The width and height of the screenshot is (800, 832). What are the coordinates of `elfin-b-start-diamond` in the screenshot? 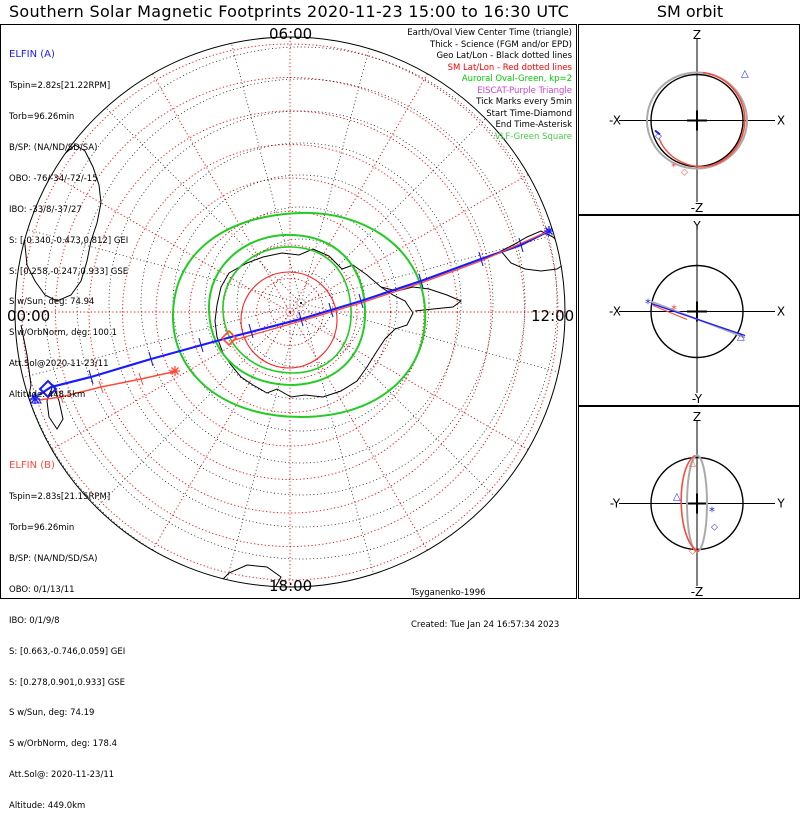 It's located at (229, 338).